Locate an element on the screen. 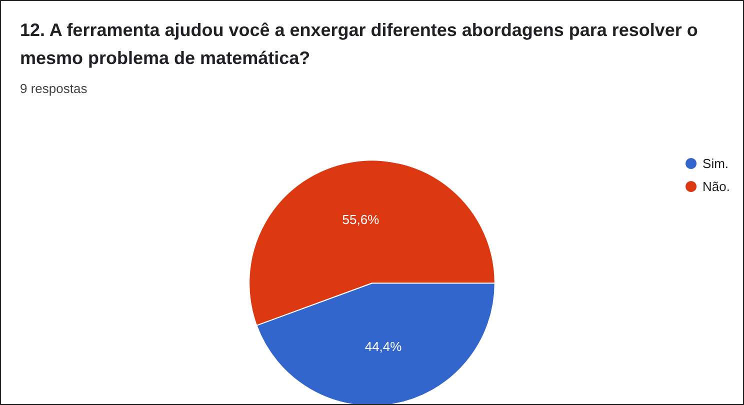 The image size is (744, 405). legend-label: Não. is located at coordinates (716, 186).